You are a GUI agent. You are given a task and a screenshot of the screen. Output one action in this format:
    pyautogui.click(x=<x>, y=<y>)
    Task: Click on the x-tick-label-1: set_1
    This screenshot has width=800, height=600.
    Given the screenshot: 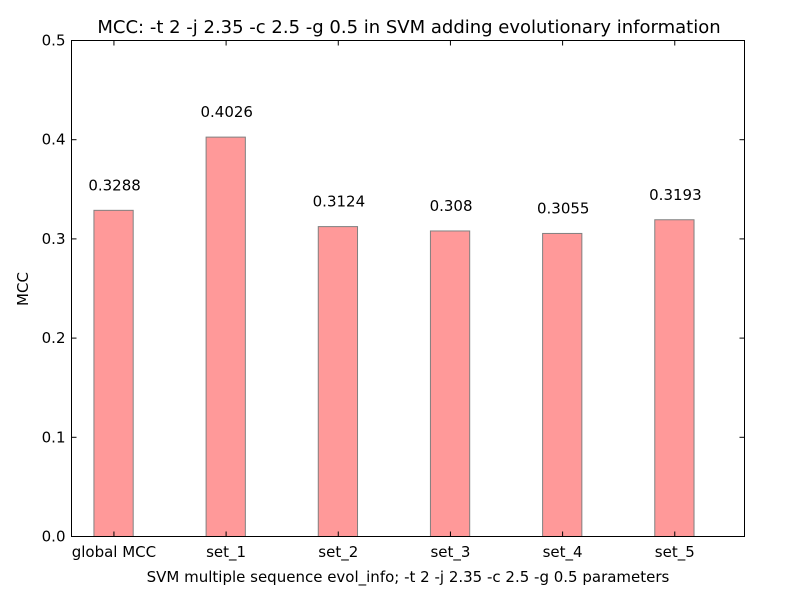 What is the action you would take?
    pyautogui.click(x=226, y=552)
    